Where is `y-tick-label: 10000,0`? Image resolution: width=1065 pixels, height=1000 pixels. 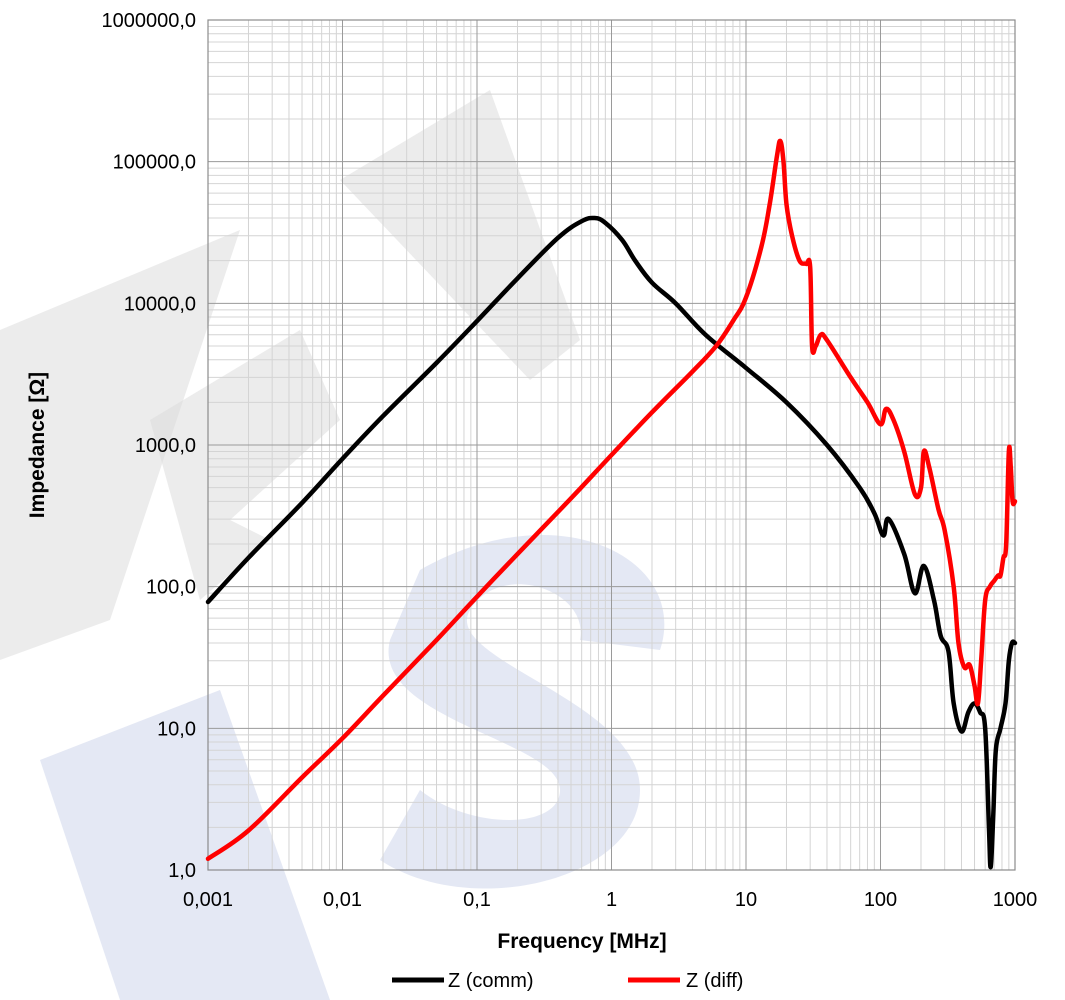 y-tick-label: 10000,0 is located at coordinates (160, 304).